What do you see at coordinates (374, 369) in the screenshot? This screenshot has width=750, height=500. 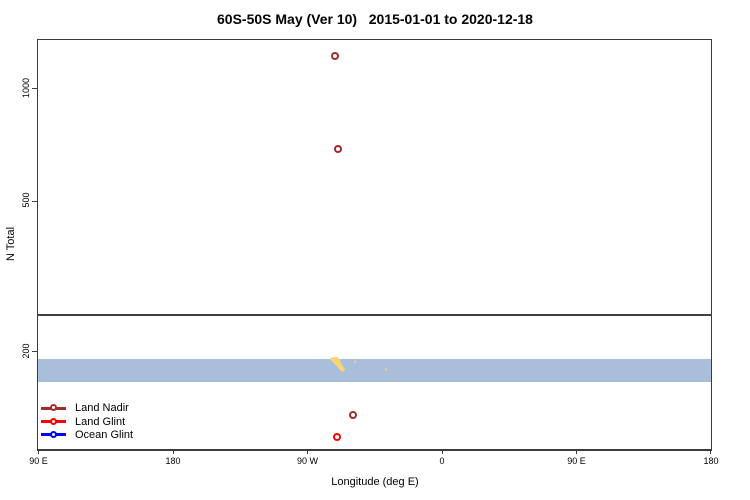 I see `latitude-band-strip` at bounding box center [374, 369].